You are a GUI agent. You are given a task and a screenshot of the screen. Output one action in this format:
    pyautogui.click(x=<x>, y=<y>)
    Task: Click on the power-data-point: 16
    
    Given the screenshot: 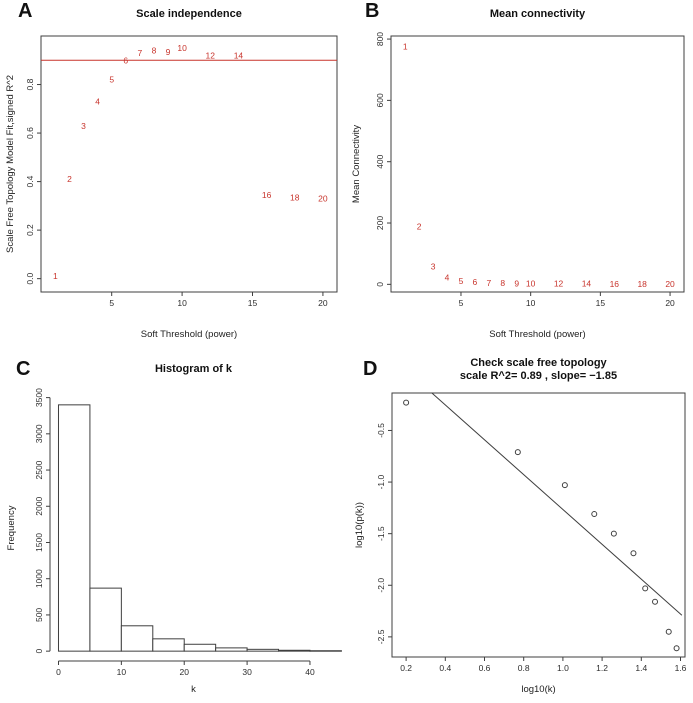 What is the action you would take?
    pyautogui.click(x=267, y=195)
    